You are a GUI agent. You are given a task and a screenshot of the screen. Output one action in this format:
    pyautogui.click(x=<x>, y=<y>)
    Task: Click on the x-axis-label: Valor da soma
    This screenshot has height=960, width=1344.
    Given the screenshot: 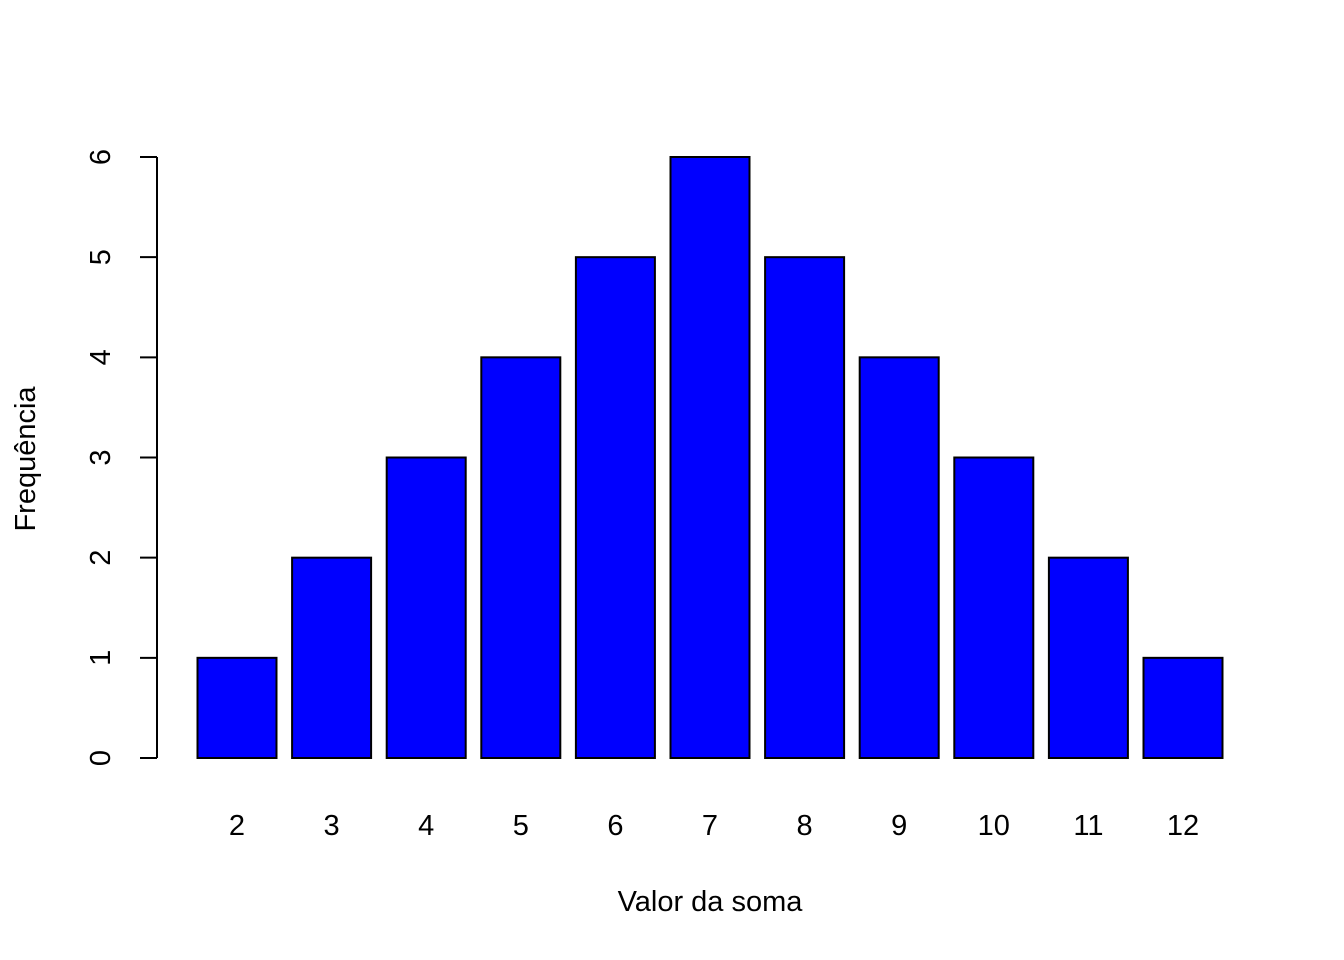 What is the action you would take?
    pyautogui.click(x=711, y=902)
    